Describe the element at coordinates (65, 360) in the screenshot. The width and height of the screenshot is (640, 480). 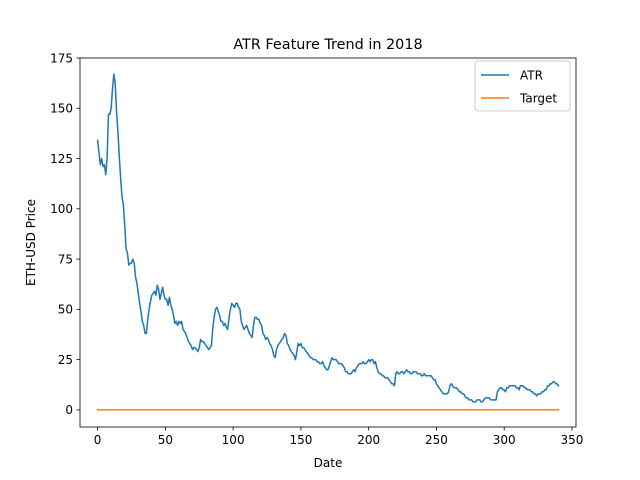
I see `y-tick-label: 25` at that location.